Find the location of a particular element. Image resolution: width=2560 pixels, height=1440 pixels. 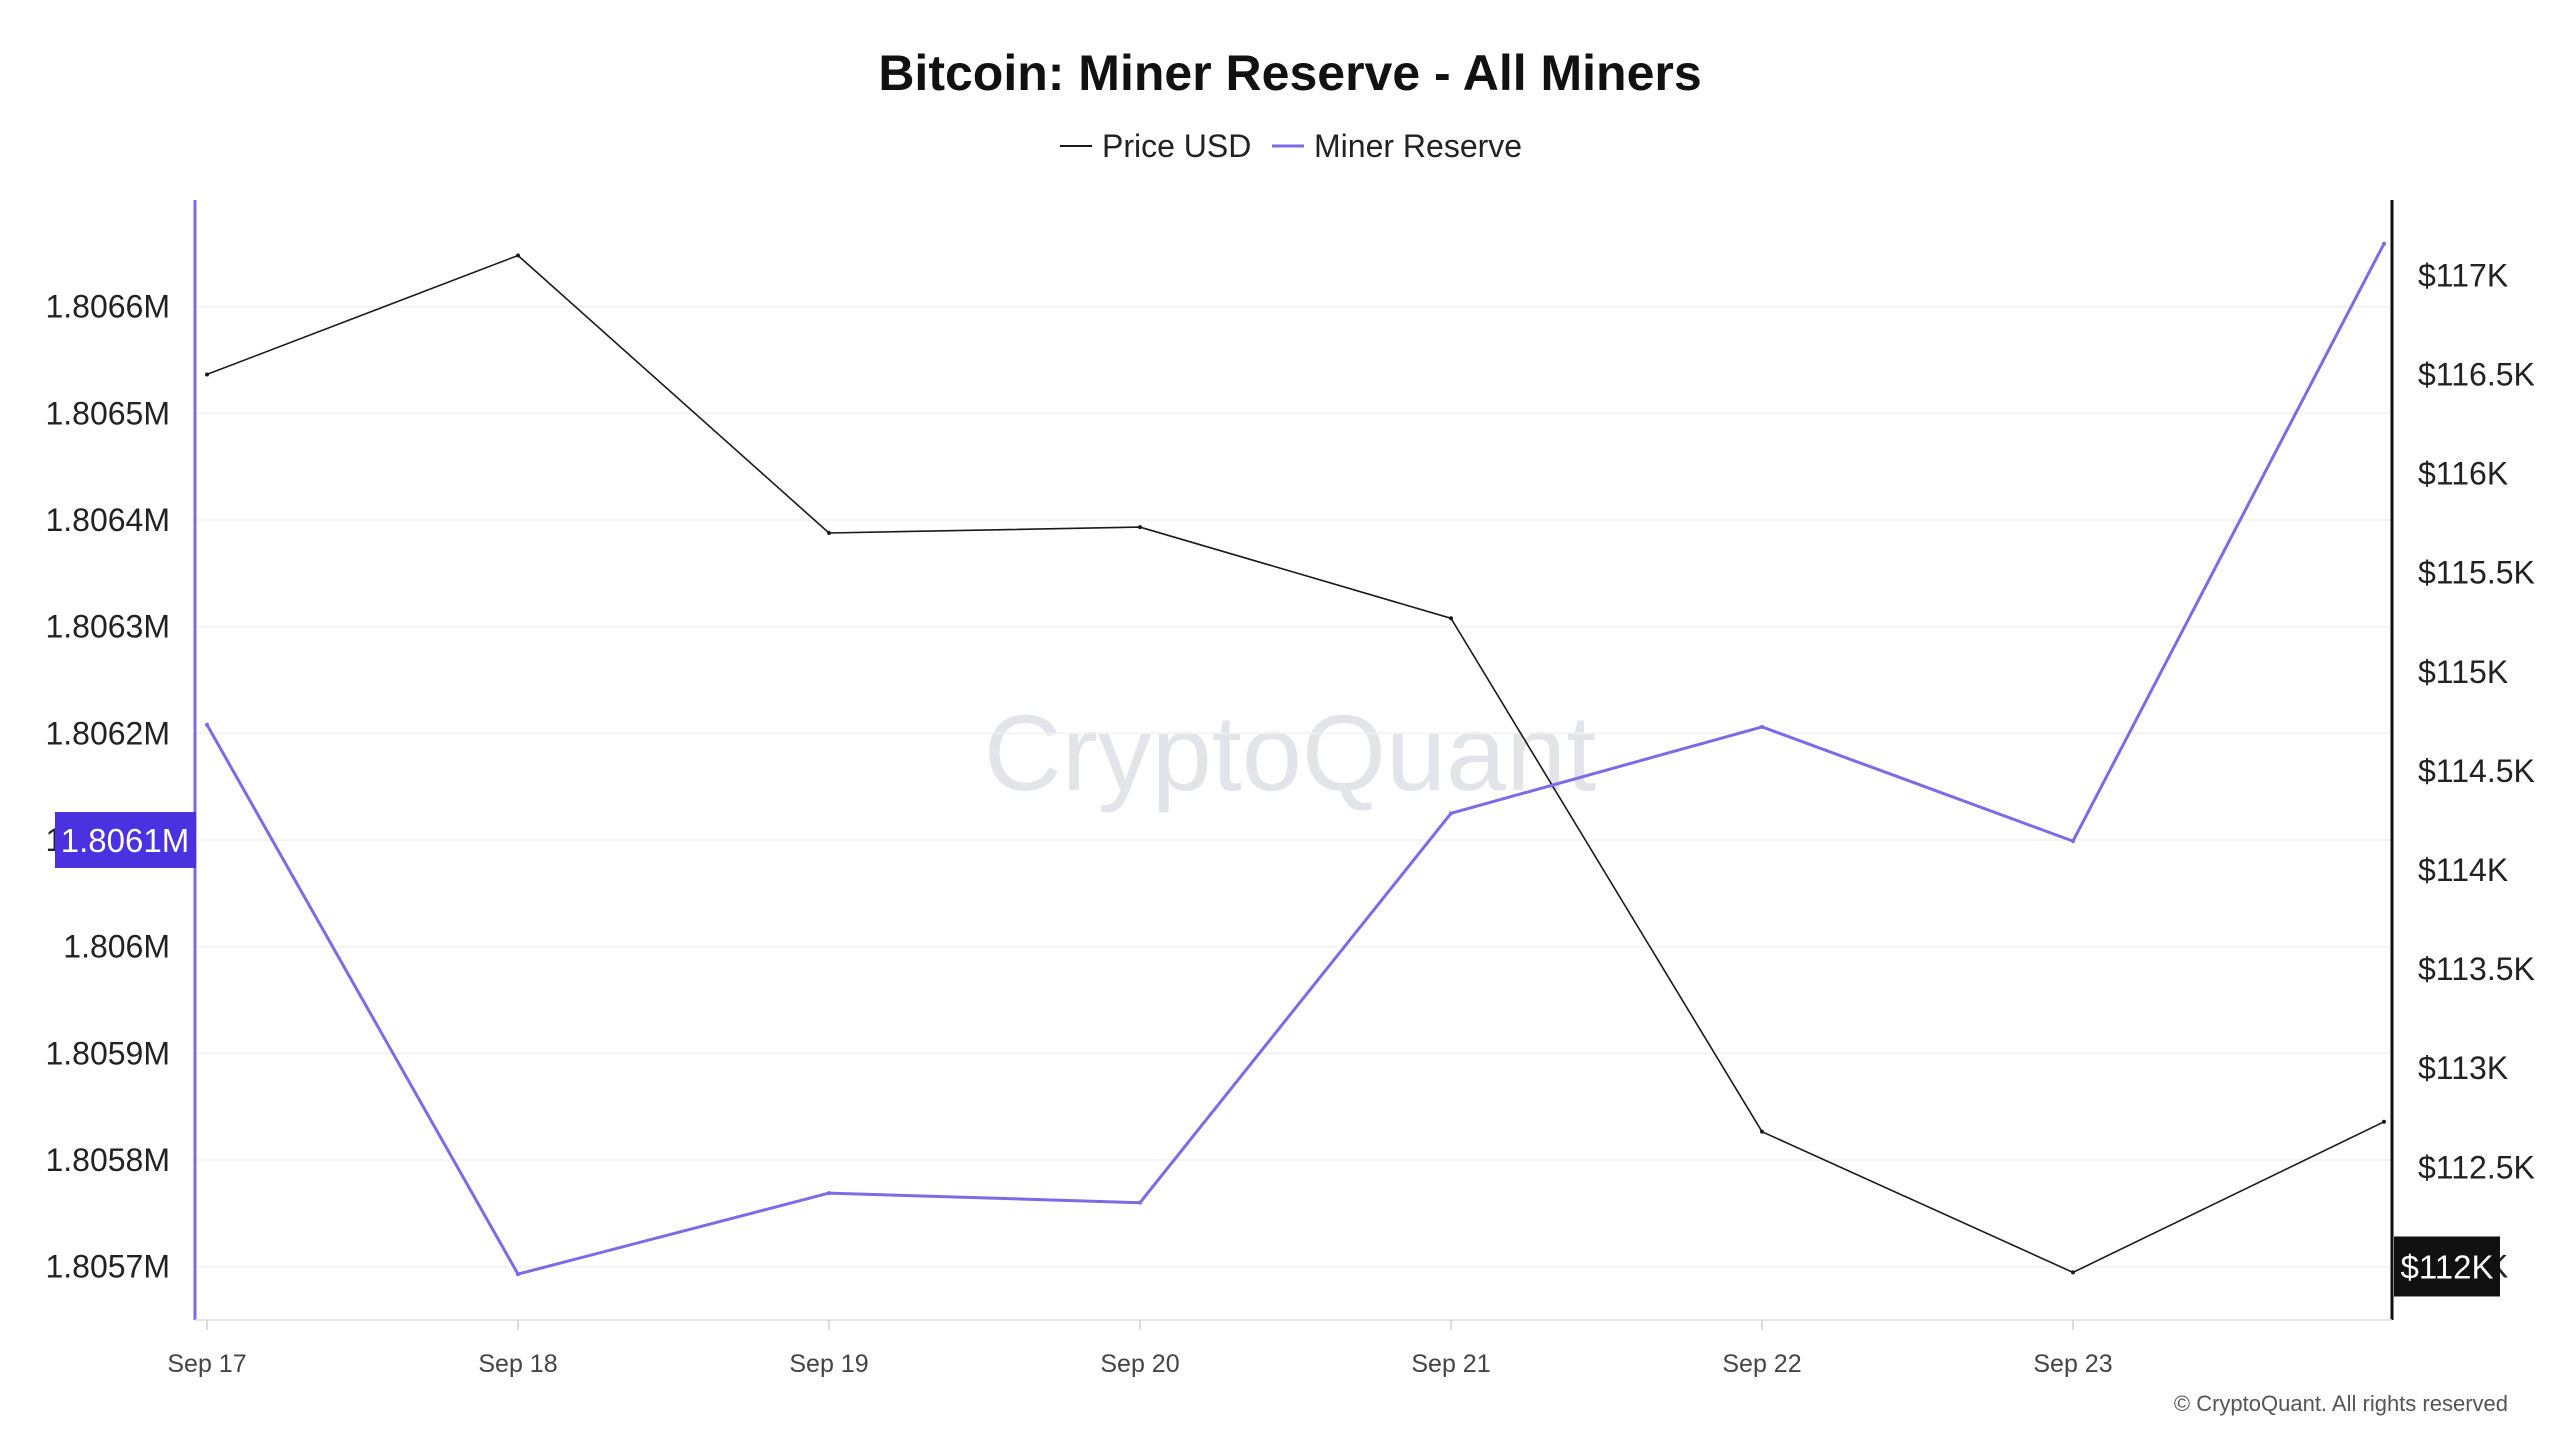

left-axis-badge is located at coordinates (125, 840).